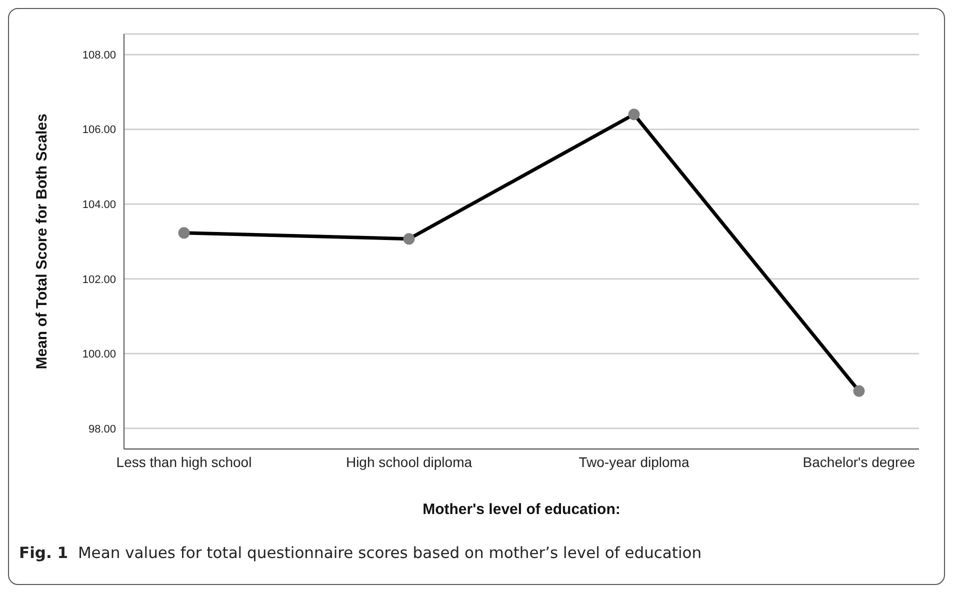 The image size is (957, 599). Describe the element at coordinates (99, 354) in the screenshot. I see `y-tick-label: 100.00` at that location.